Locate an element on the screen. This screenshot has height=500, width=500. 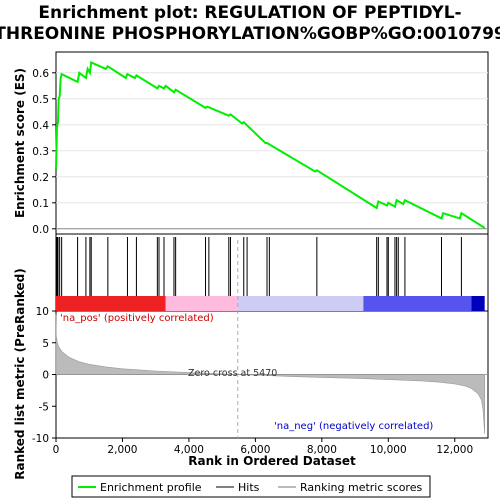
es-y-tick-label: 0.2 is located at coordinates (40, 178).